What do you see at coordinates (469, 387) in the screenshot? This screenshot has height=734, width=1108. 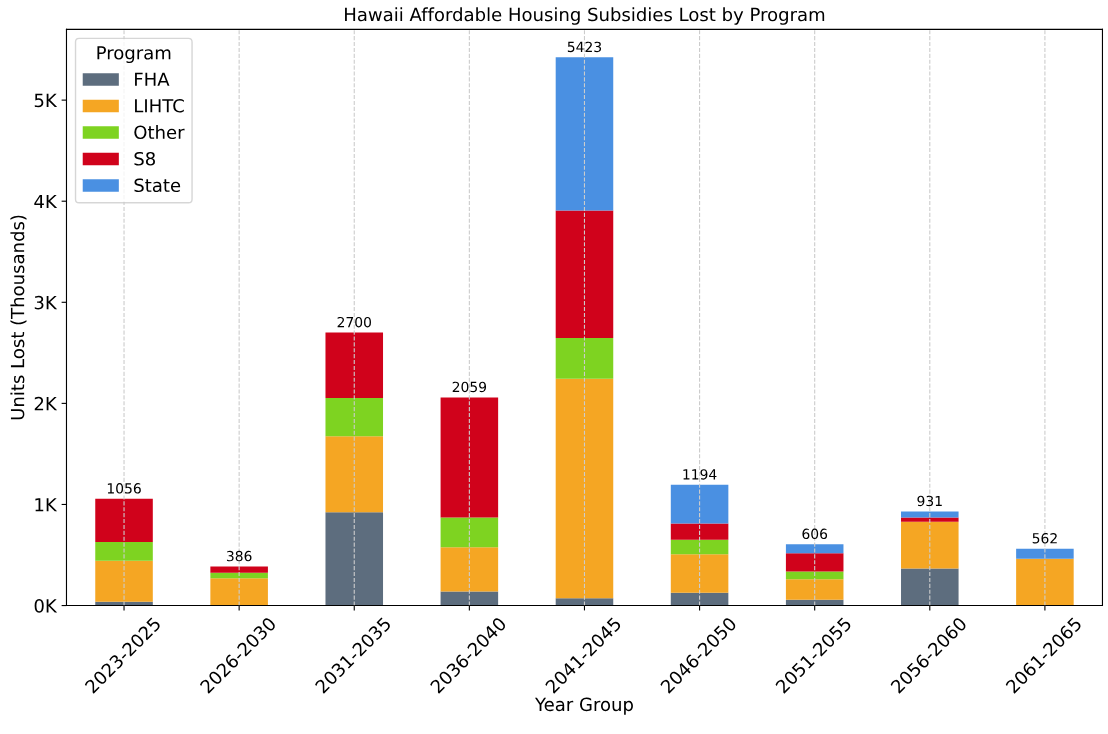 I see `total-label: 2059` at bounding box center [469, 387].